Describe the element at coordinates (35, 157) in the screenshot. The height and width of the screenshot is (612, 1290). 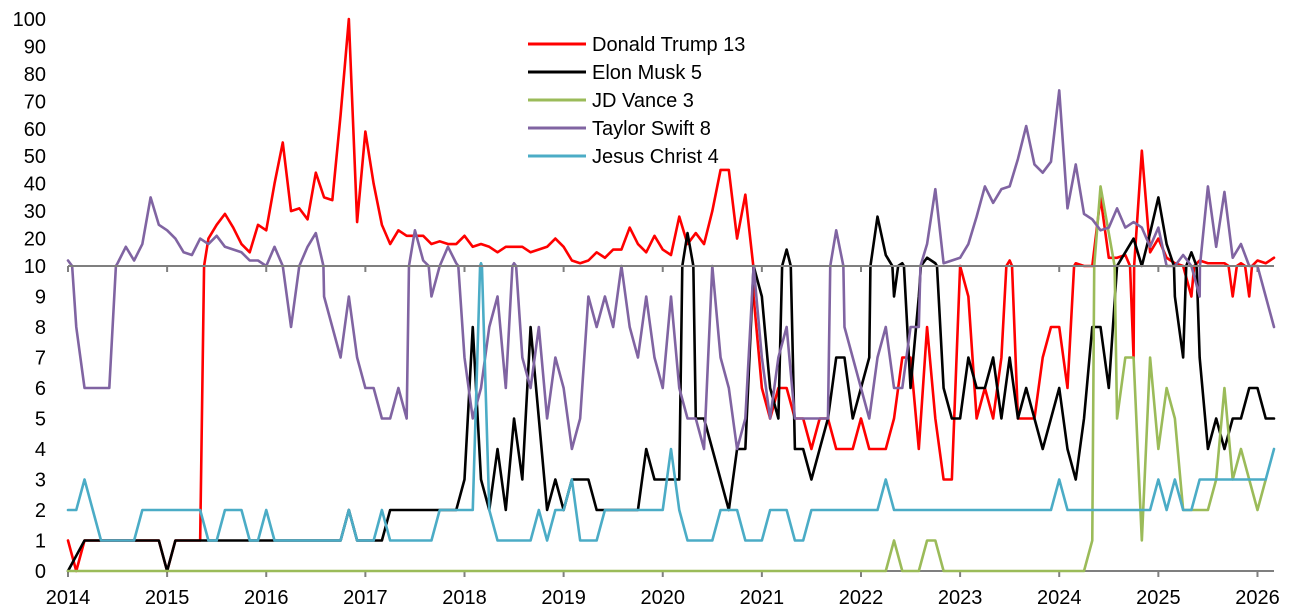
I see `y-tick-label-50: 50` at that location.